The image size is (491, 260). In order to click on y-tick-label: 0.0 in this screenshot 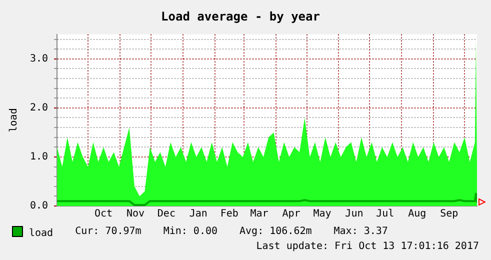, I will do `click(39, 206)`.